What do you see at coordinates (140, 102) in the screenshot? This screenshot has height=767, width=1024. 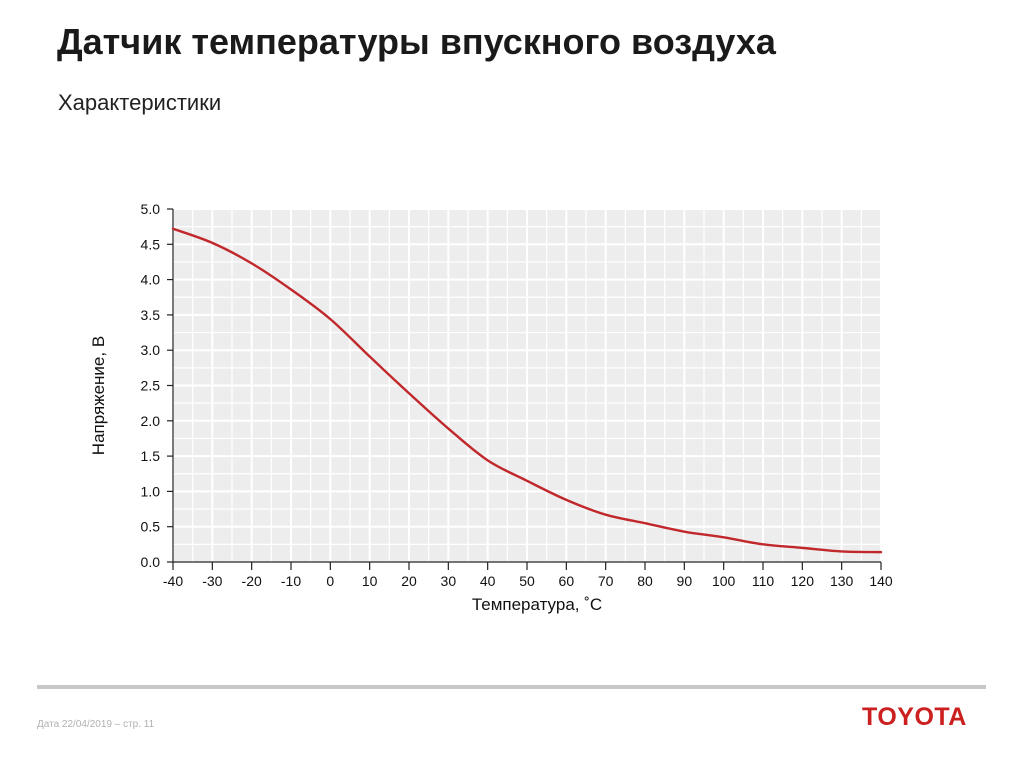 I see `page-subtitle: Характеристики` at bounding box center [140, 102].